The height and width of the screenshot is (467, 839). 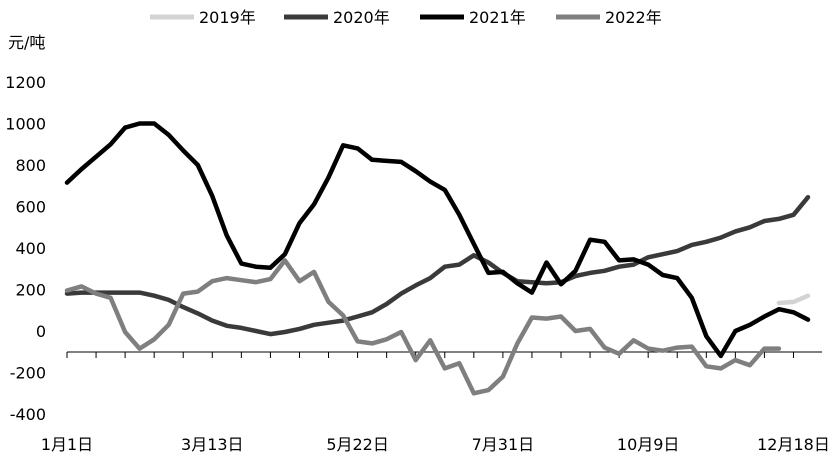 I want to click on y-tick-label: -200, so click(x=28, y=373).